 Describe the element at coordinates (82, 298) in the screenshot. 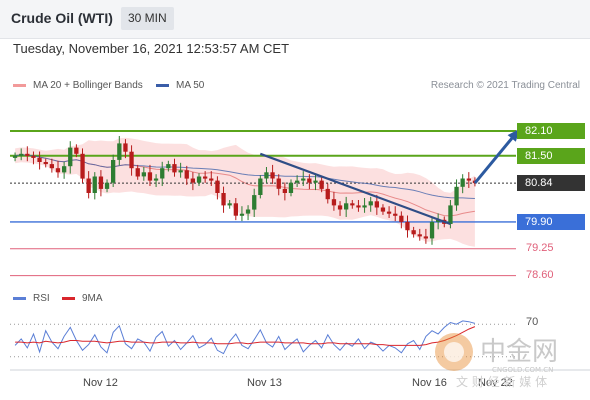

I see `legend-9ma: 9MA` at that location.